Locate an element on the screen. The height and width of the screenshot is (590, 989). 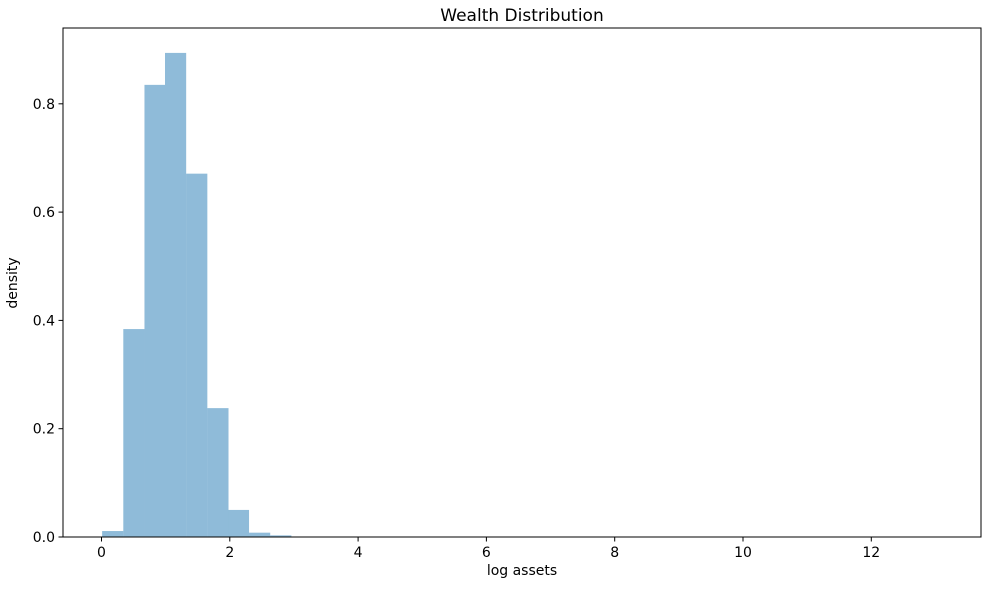
chart-title: Wealth Distribution is located at coordinates (521, 16).